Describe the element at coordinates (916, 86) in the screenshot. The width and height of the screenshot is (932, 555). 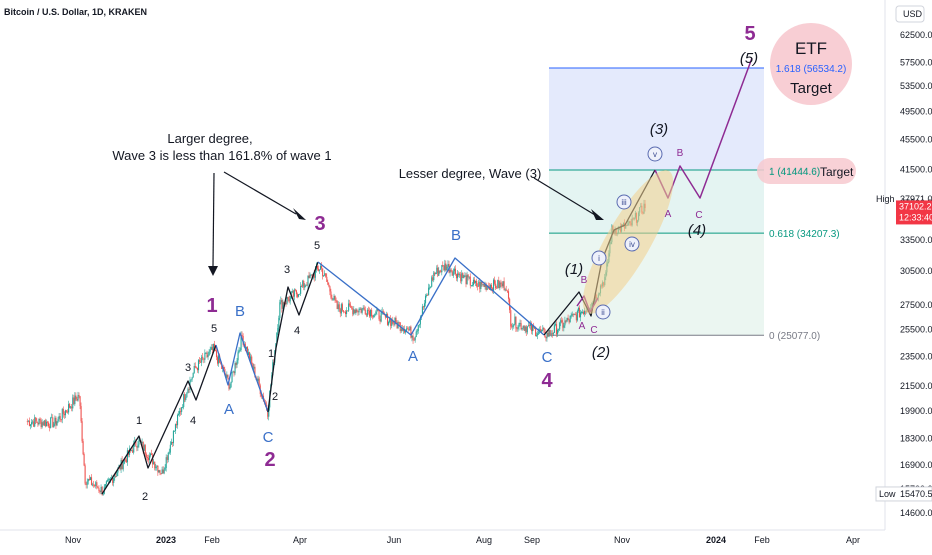
I see `price-tick-label: 53500.0` at that location.